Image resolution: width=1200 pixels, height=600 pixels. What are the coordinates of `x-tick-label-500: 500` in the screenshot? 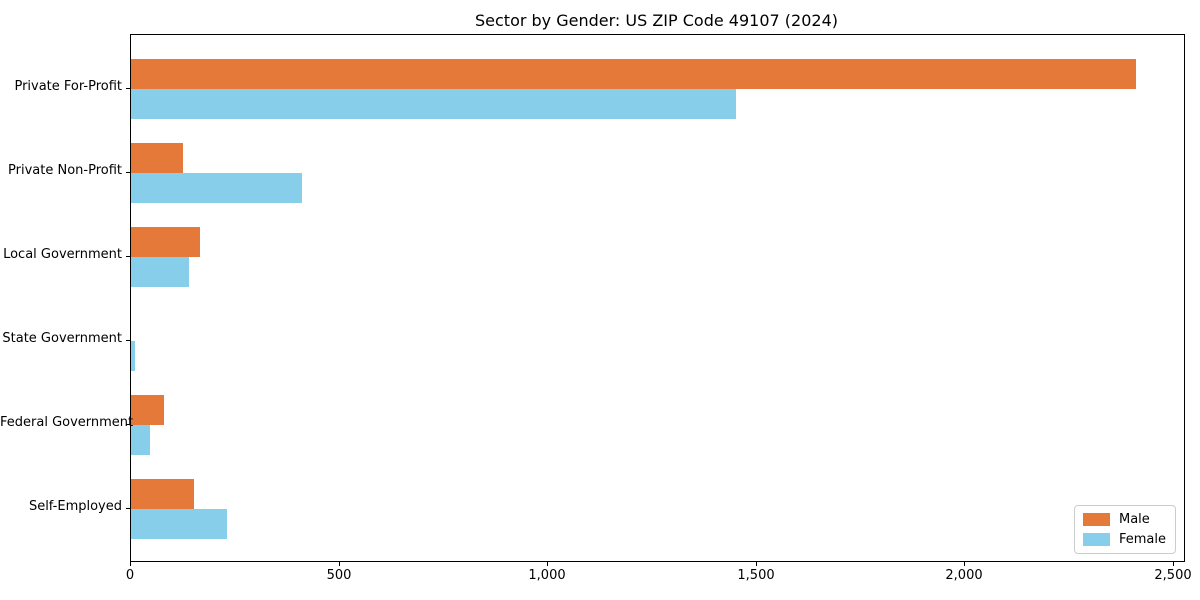 It's located at (339, 575).